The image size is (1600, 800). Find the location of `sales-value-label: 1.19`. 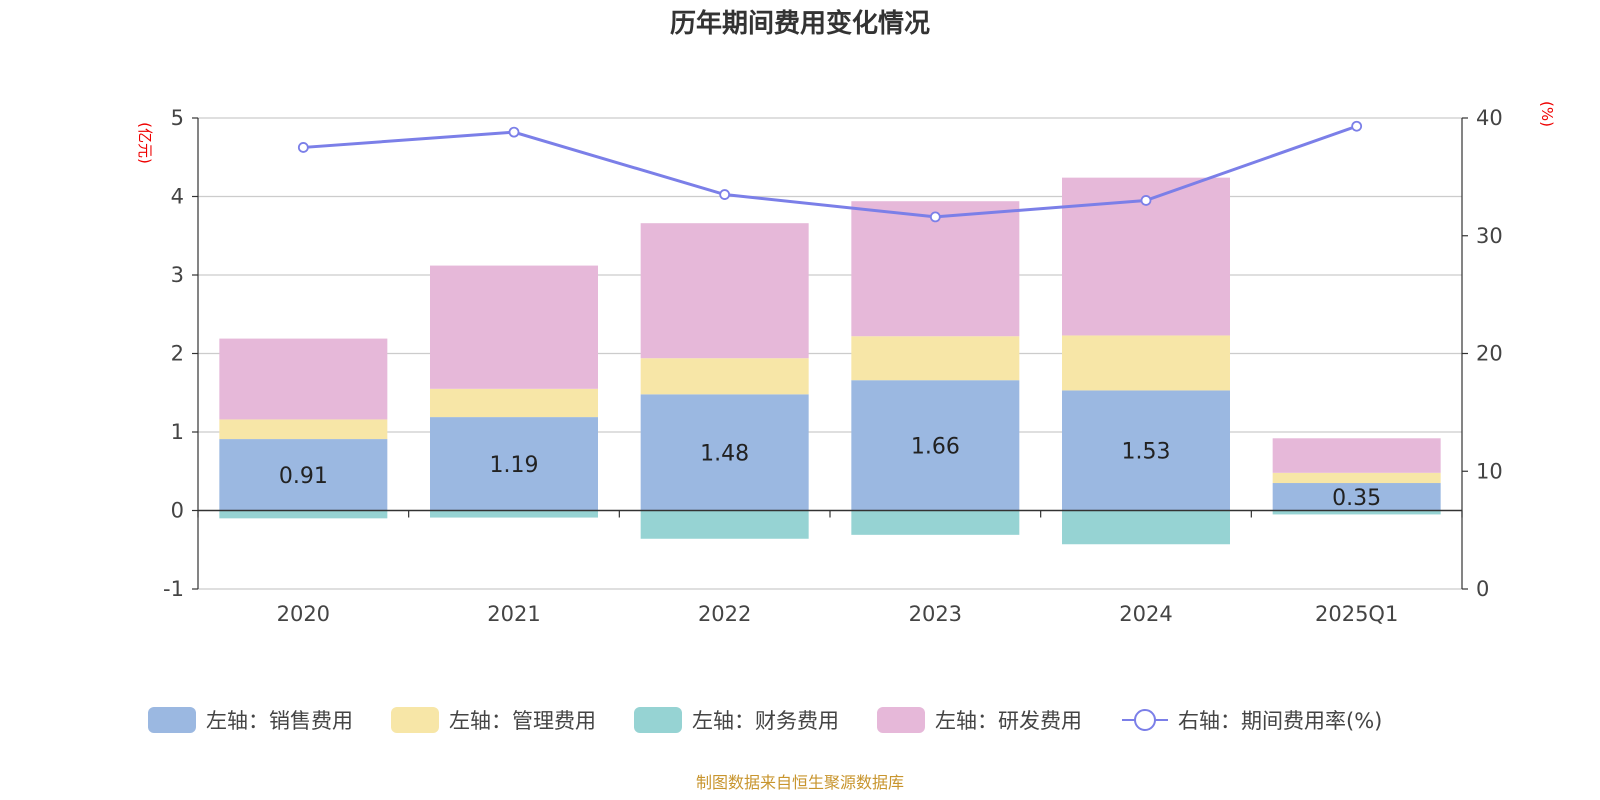

sales-value-label: 1.19 is located at coordinates (514, 465).